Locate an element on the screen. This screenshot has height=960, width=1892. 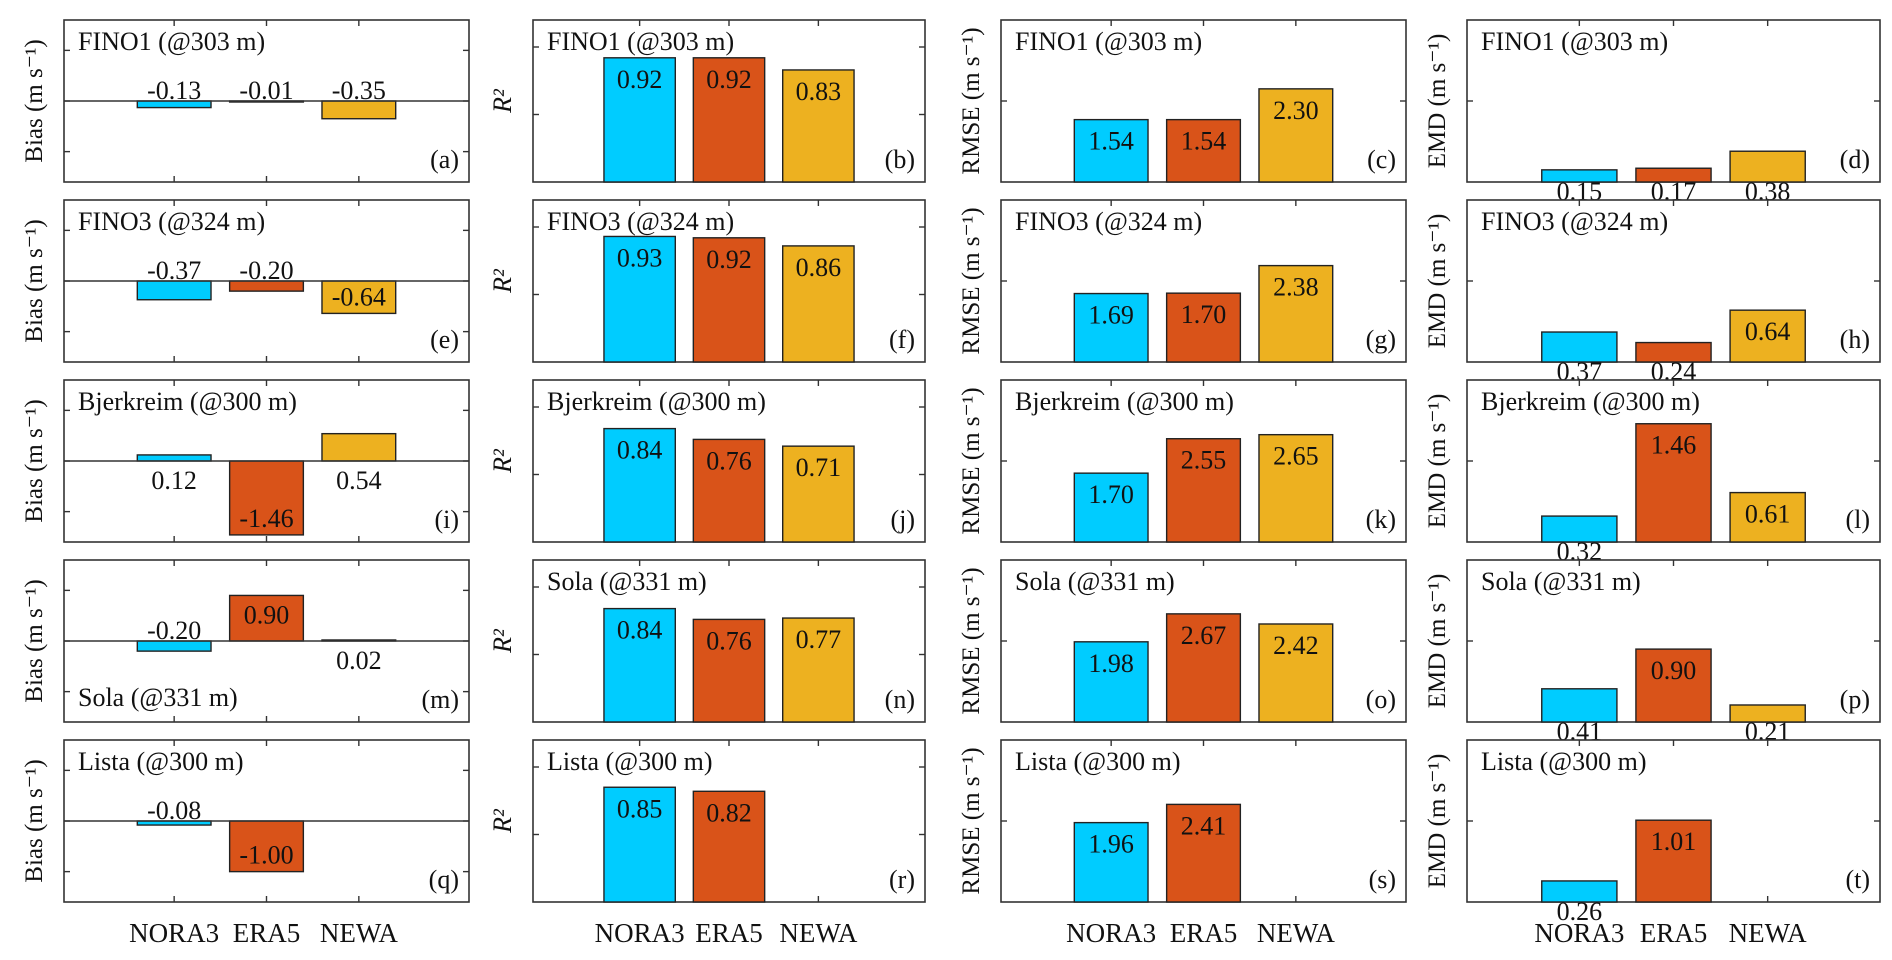
panel-b: 0.92 0.92 0.83 FINO1 (@303 m) (b) R² is located at coordinates (707, 101).